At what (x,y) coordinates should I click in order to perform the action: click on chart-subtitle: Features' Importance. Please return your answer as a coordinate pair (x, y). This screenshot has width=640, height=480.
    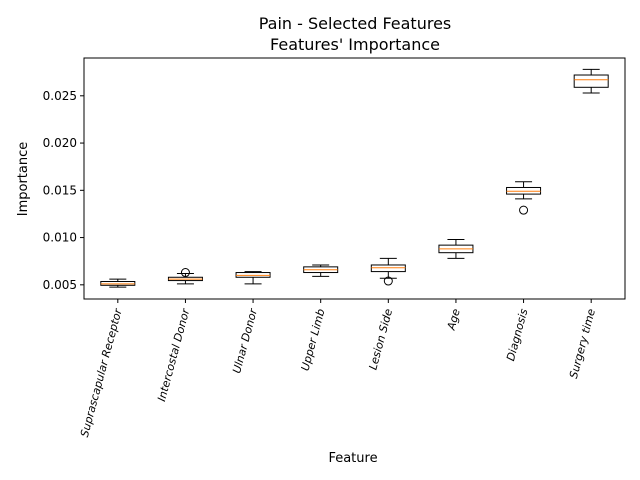
    Looking at the image, I should click on (355, 44).